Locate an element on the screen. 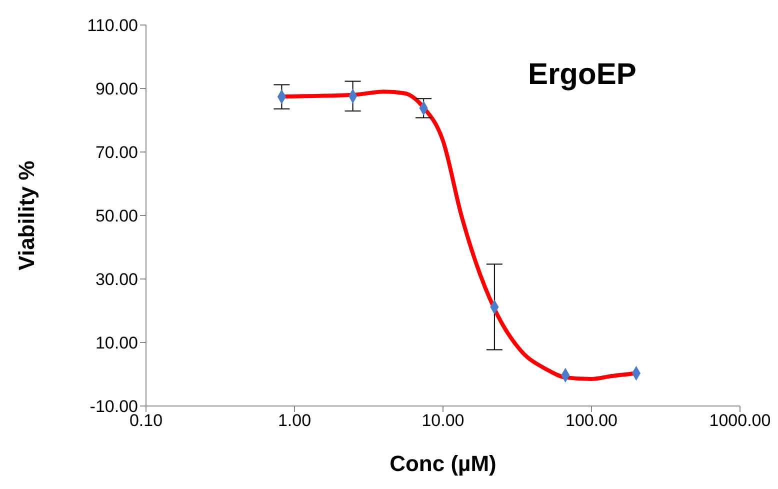 Image resolution: width=778 pixels, height=489 pixels. x-tick-label: 0.10 is located at coordinates (146, 420).